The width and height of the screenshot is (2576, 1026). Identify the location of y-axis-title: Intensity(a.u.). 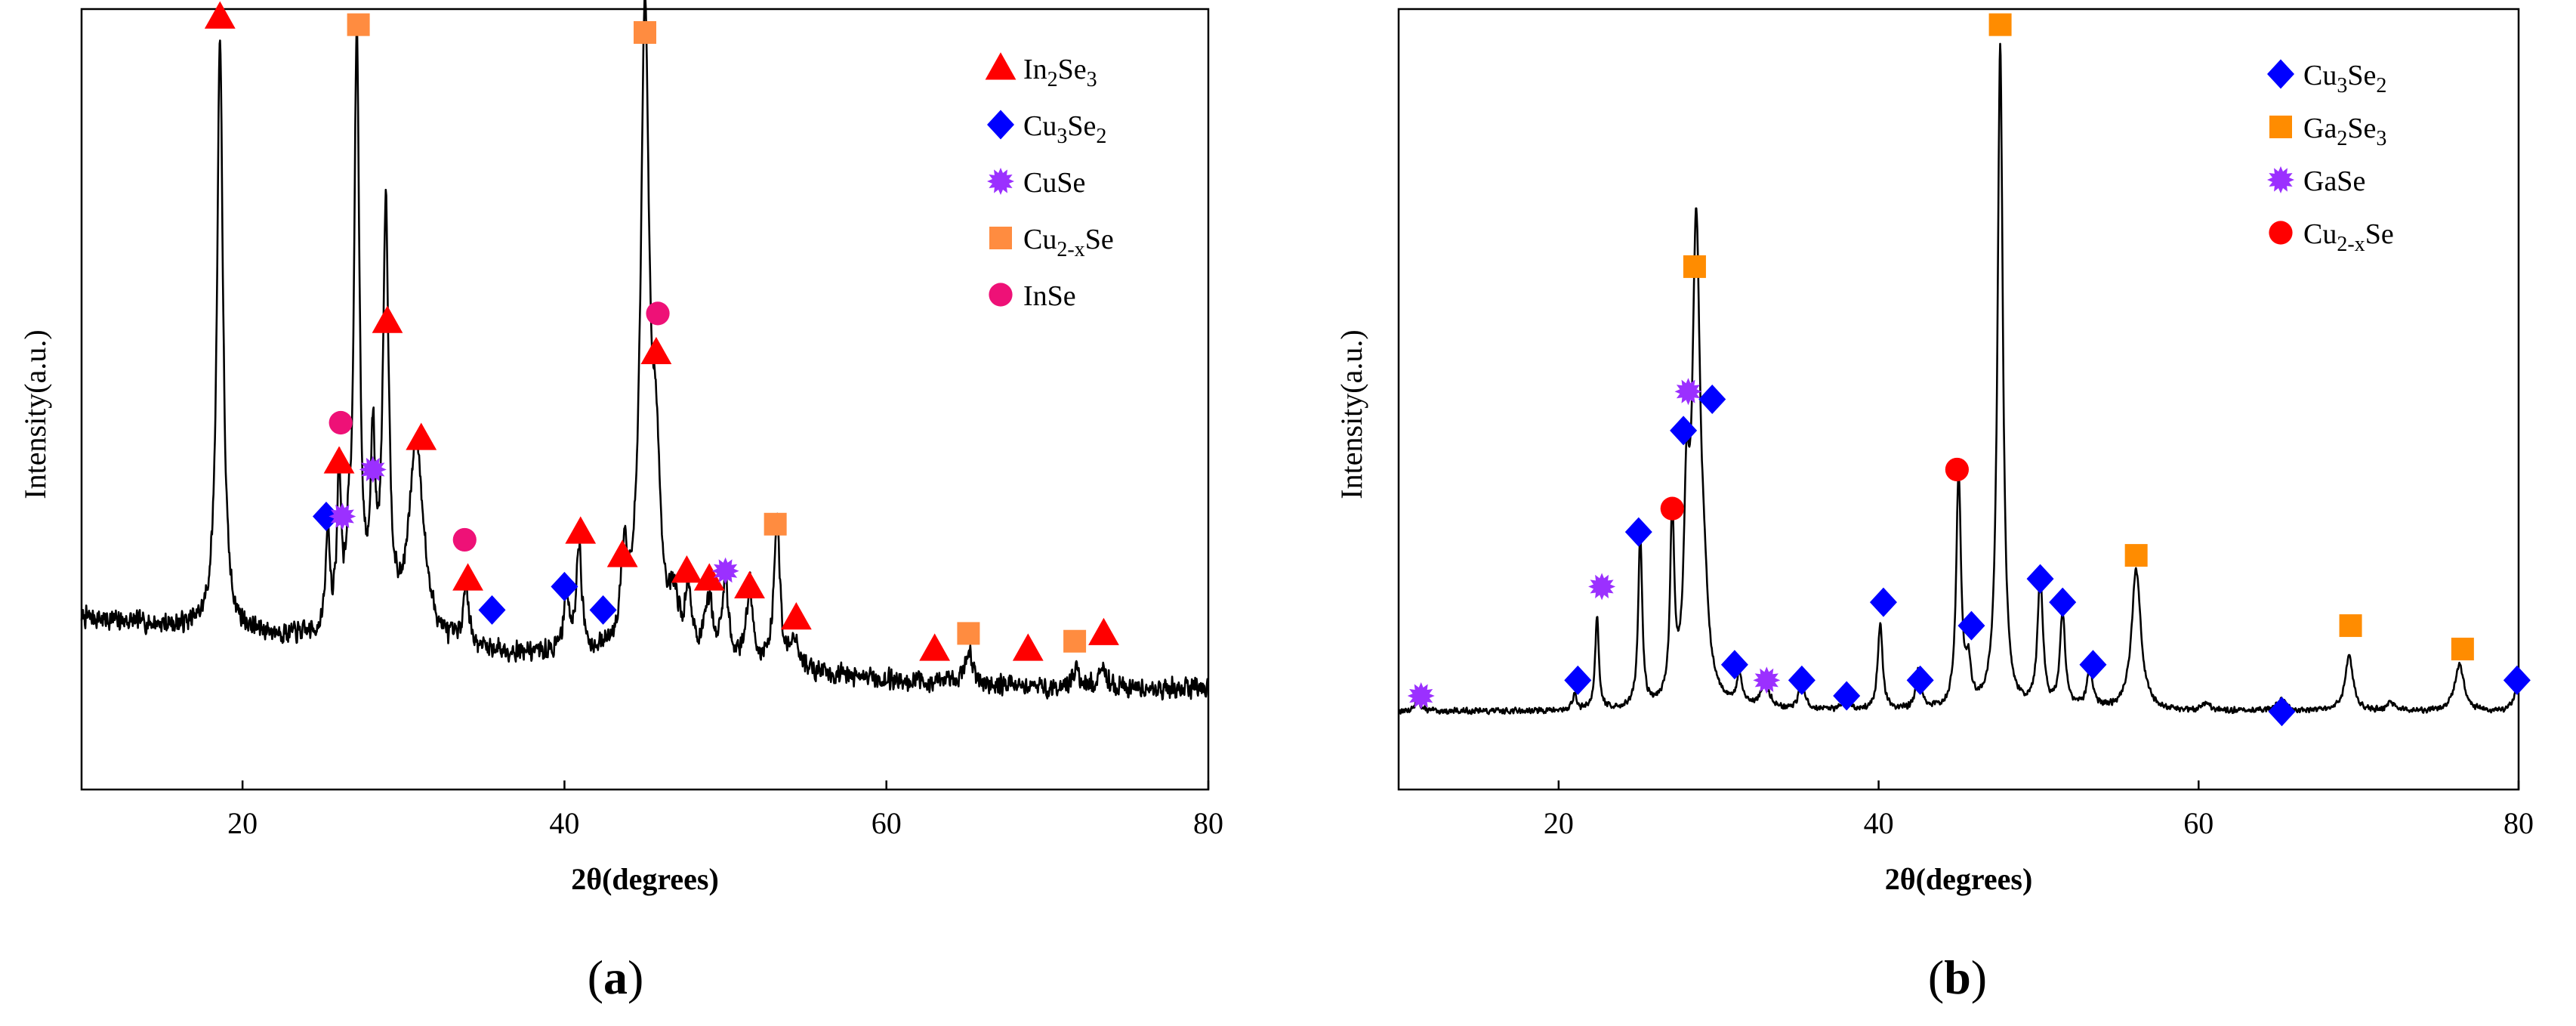
(35, 414).